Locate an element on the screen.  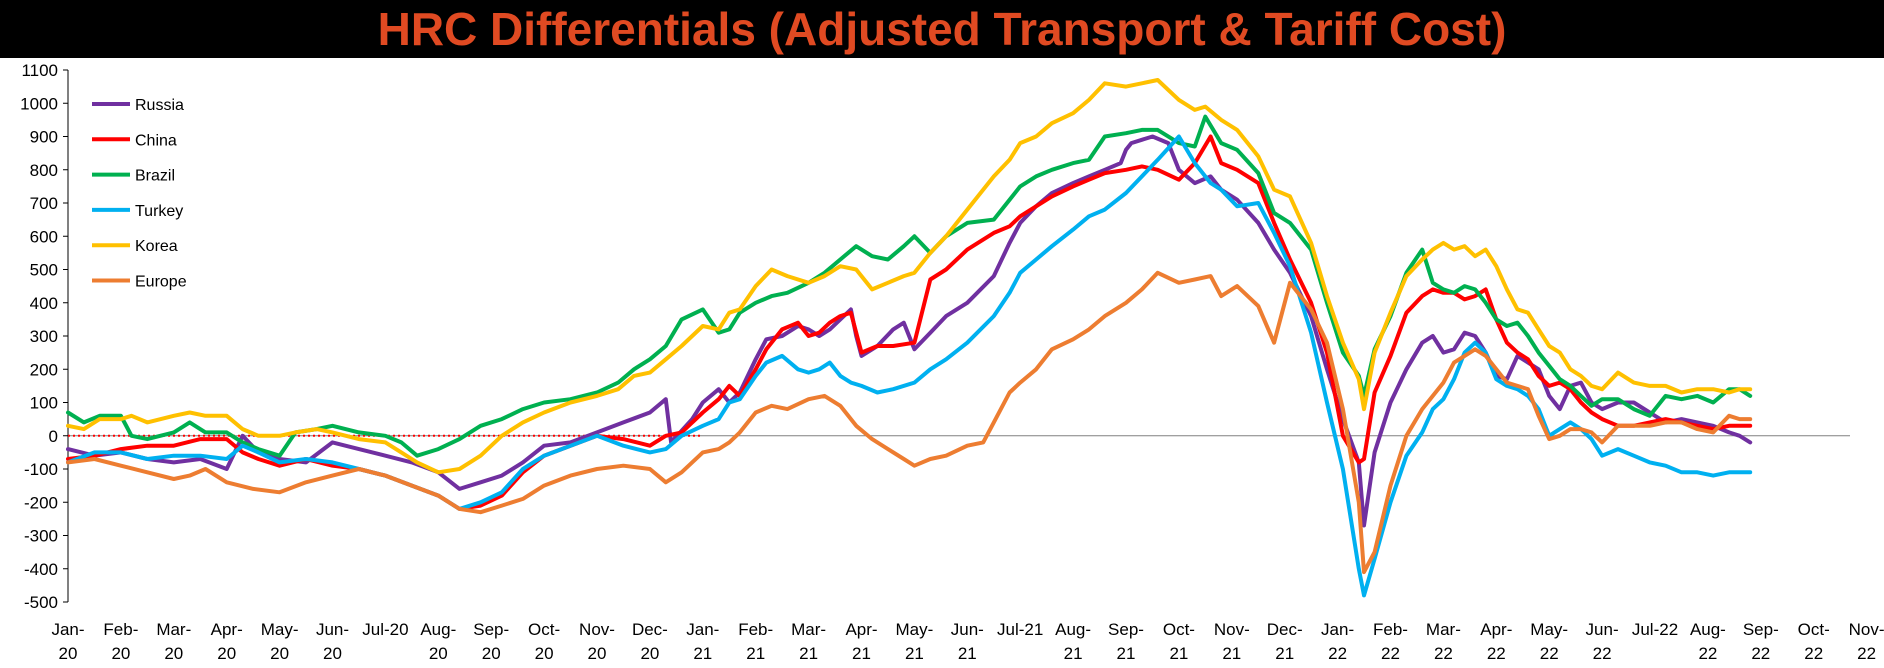
y-tick-label: 200 is located at coordinates (44, 369).